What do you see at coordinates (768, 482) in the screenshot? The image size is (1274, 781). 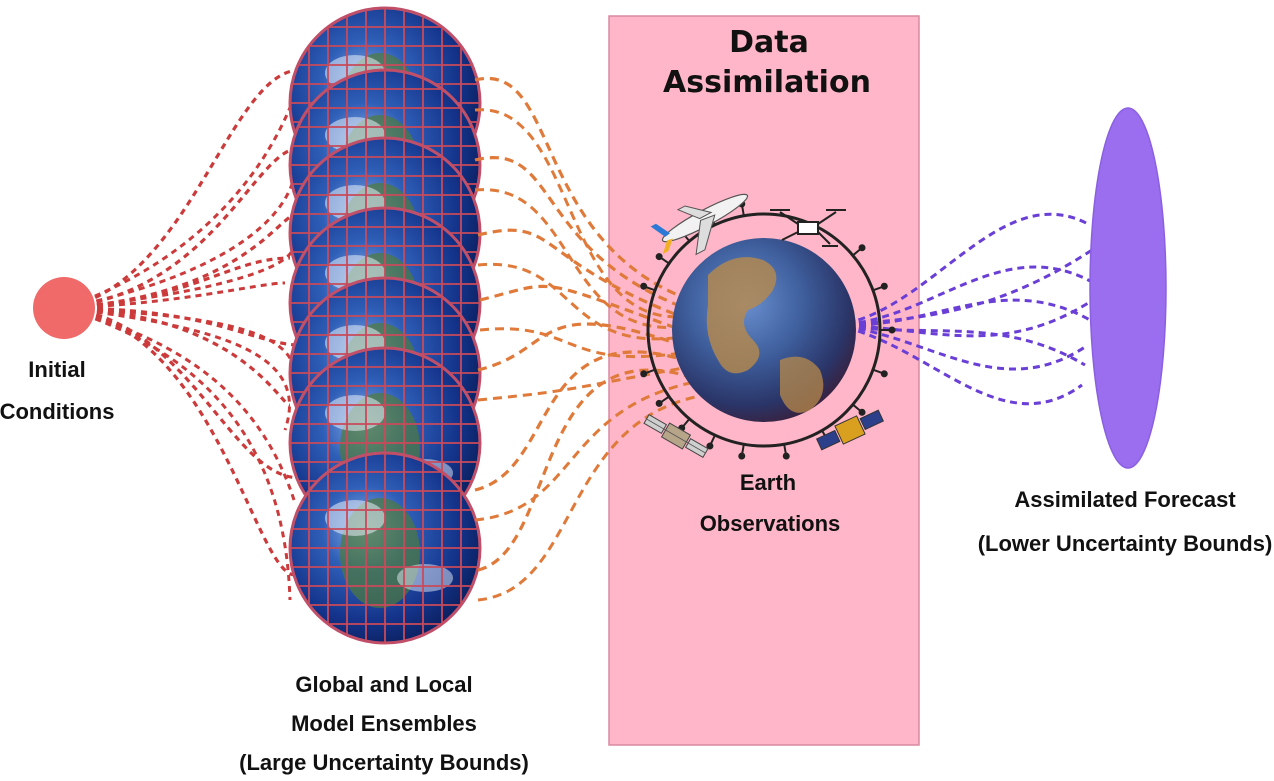 I see `observations-label-line1: Earth` at bounding box center [768, 482].